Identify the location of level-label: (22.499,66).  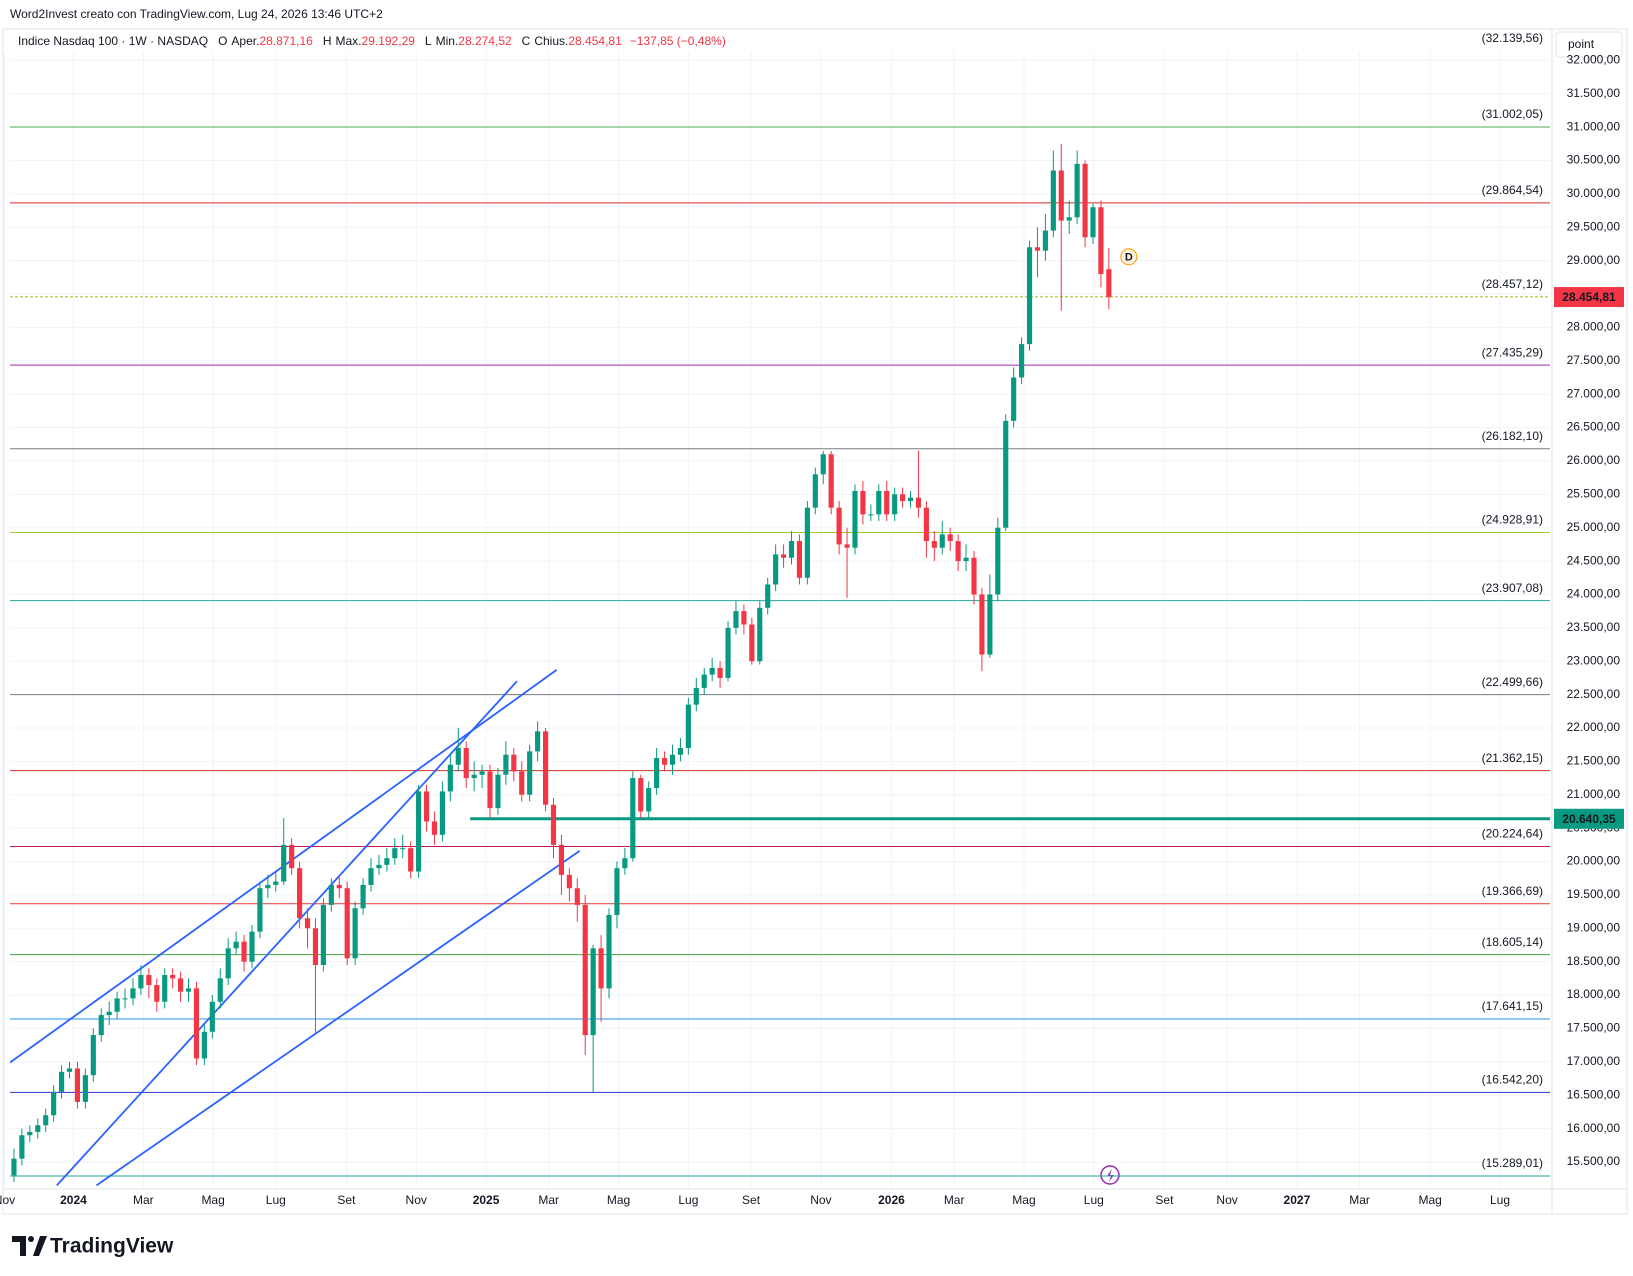
(1512, 682).